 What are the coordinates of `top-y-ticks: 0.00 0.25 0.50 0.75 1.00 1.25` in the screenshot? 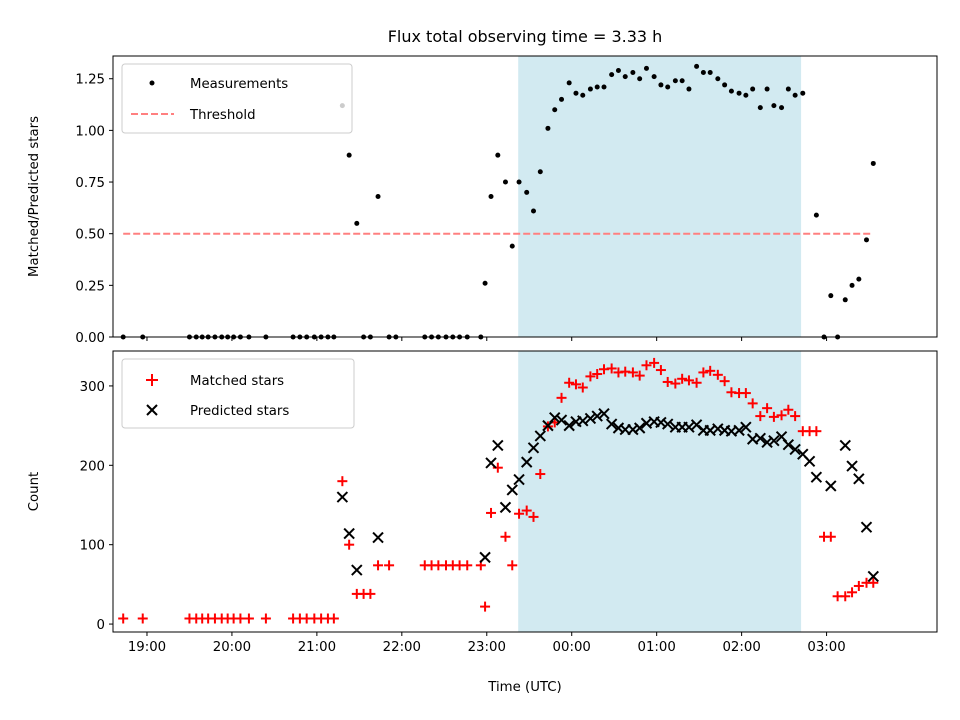 It's located at (94, 209).